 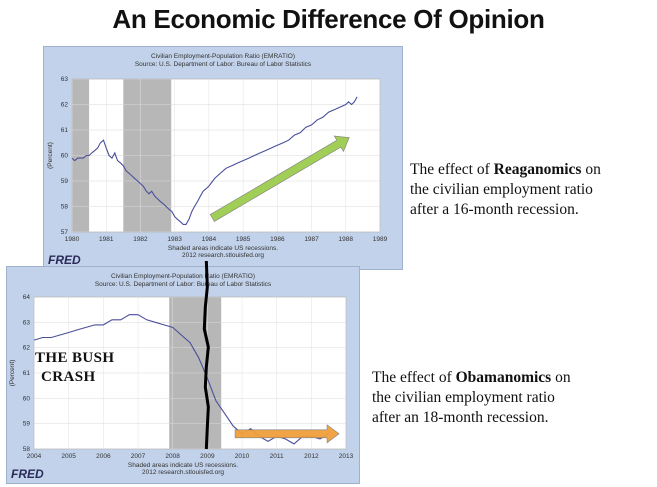 I want to click on caption-reagan-line-1: The effect of Reaganomics on, so click(x=532, y=170).